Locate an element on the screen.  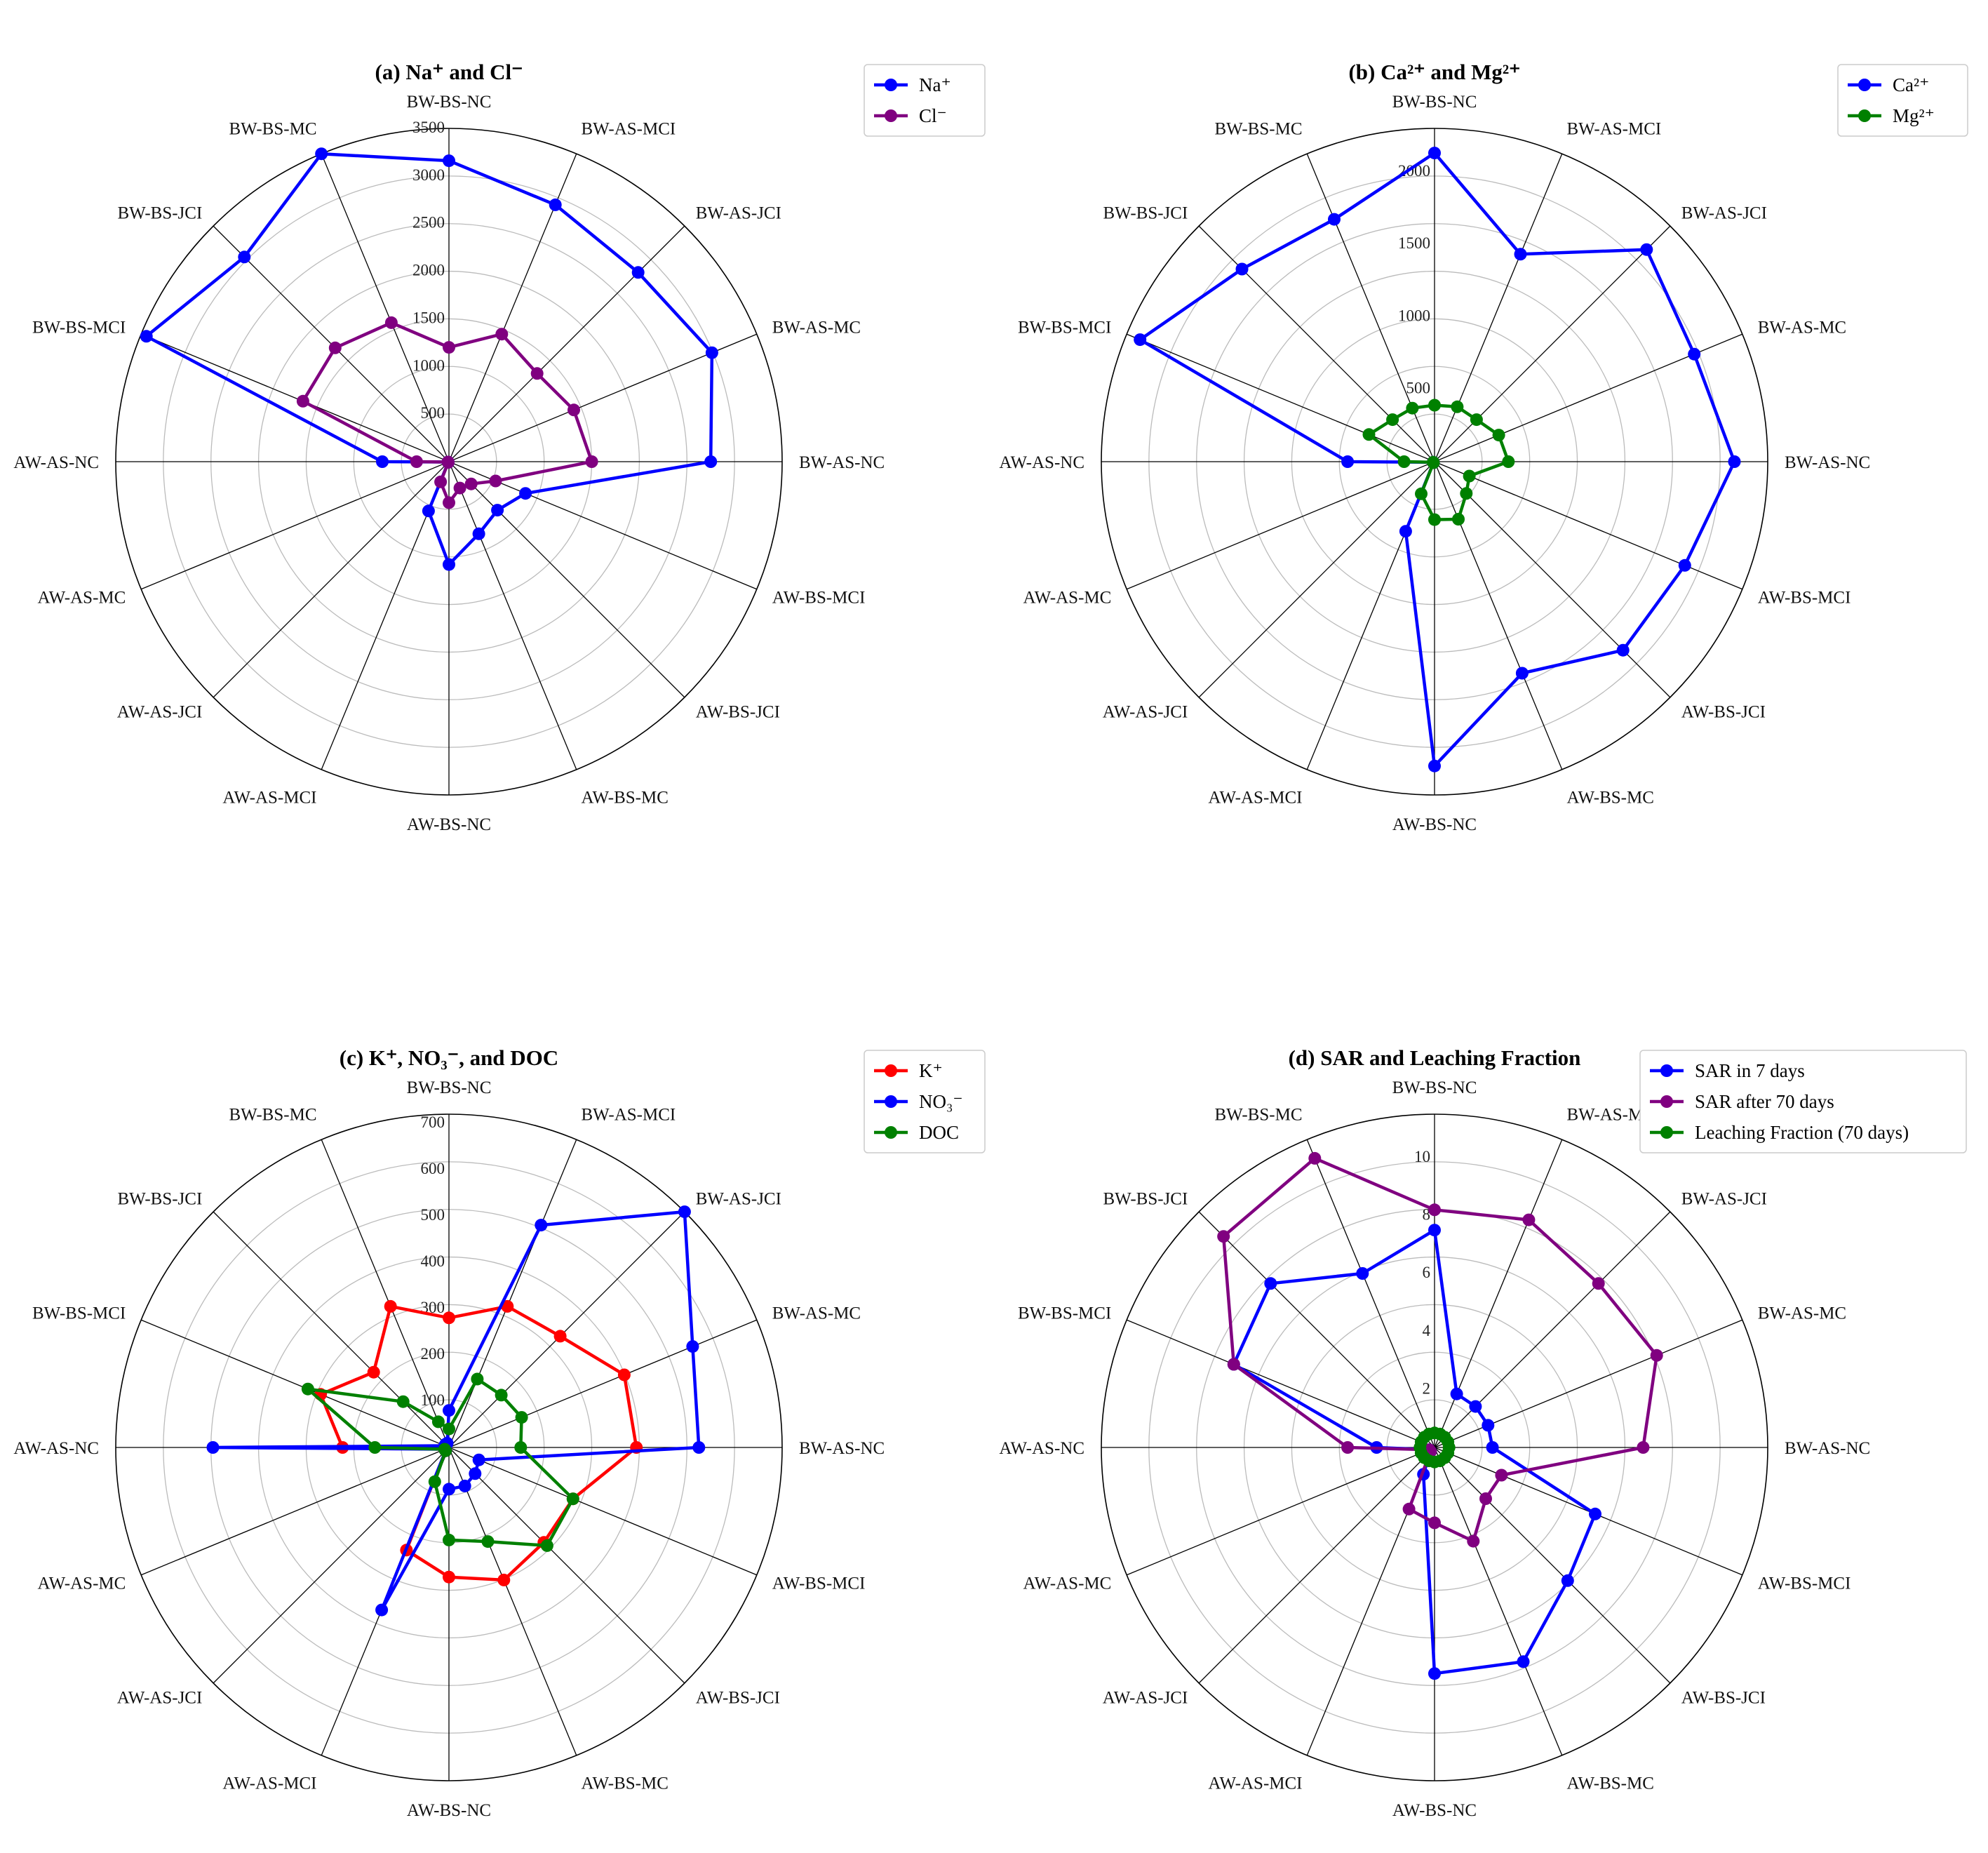
panel-title: (d) SAR and Leaching Fraction is located at coordinates (1435, 1057).